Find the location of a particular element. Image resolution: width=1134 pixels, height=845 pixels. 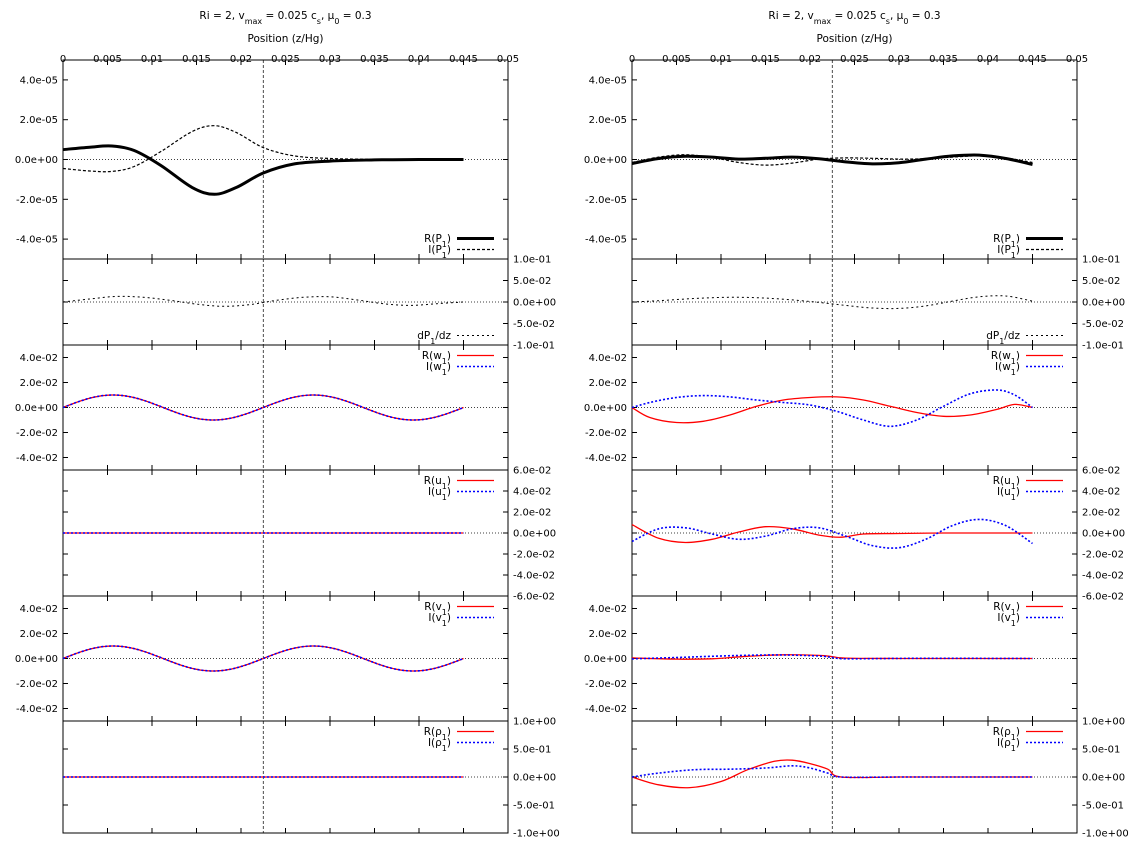

legend-label: R(u1) is located at coordinates (437, 483).